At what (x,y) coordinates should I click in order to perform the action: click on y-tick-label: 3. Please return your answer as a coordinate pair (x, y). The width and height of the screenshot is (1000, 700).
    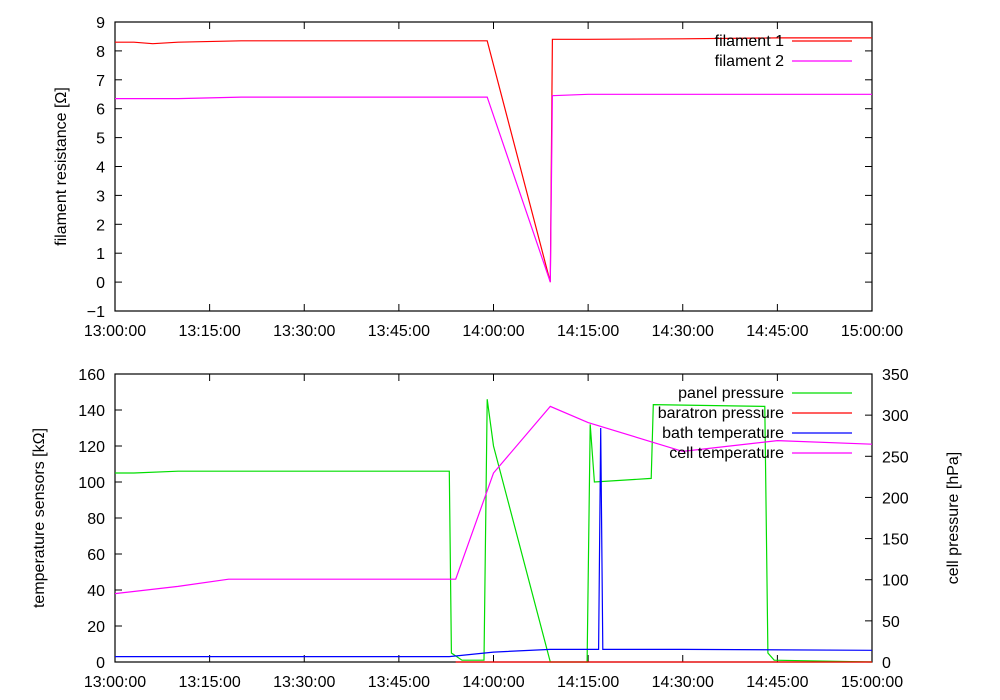
    Looking at the image, I should click on (100, 196).